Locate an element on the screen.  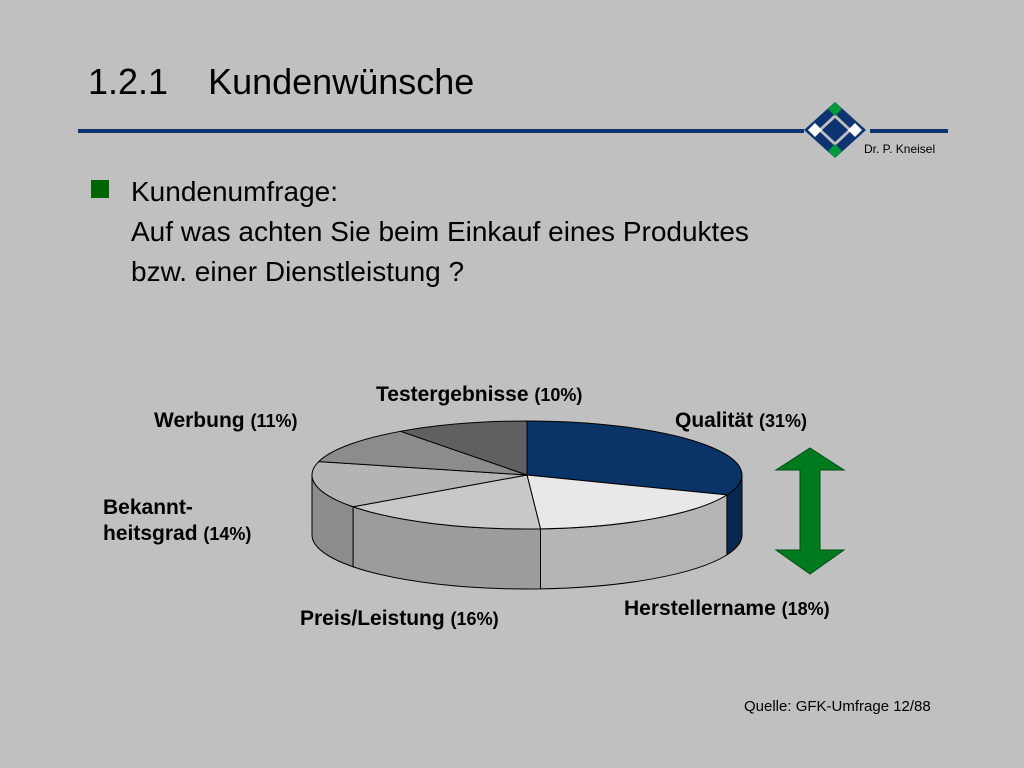
label-qualitaet-name: Qualität is located at coordinates (714, 420).